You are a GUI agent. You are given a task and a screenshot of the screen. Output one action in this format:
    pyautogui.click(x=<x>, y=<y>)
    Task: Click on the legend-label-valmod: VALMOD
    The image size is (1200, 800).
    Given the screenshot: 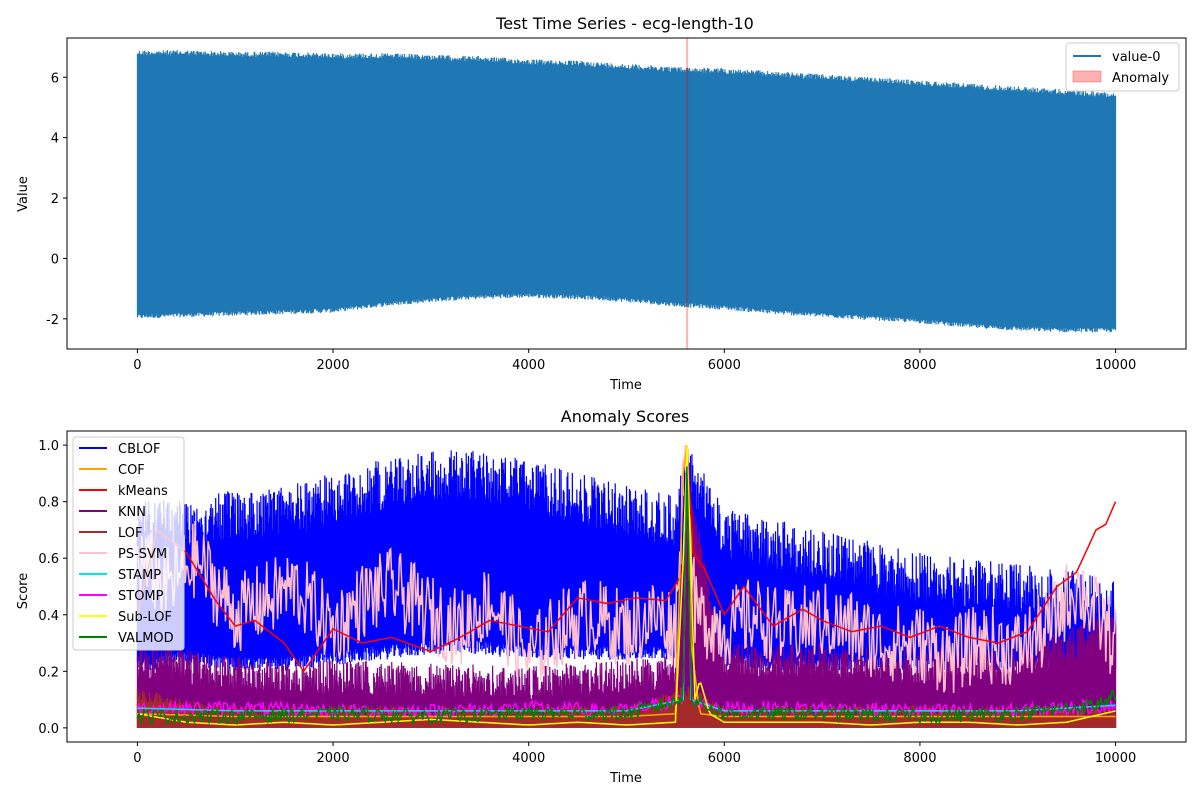 What is the action you would take?
    pyautogui.click(x=146, y=638)
    